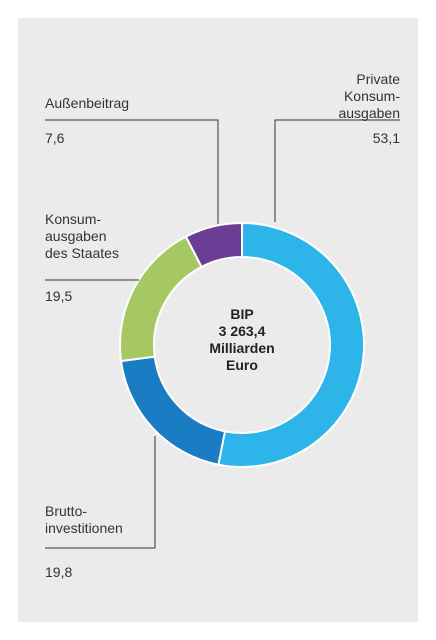  I want to click on category-label: Private Konsum- ausgaben, so click(369, 96).